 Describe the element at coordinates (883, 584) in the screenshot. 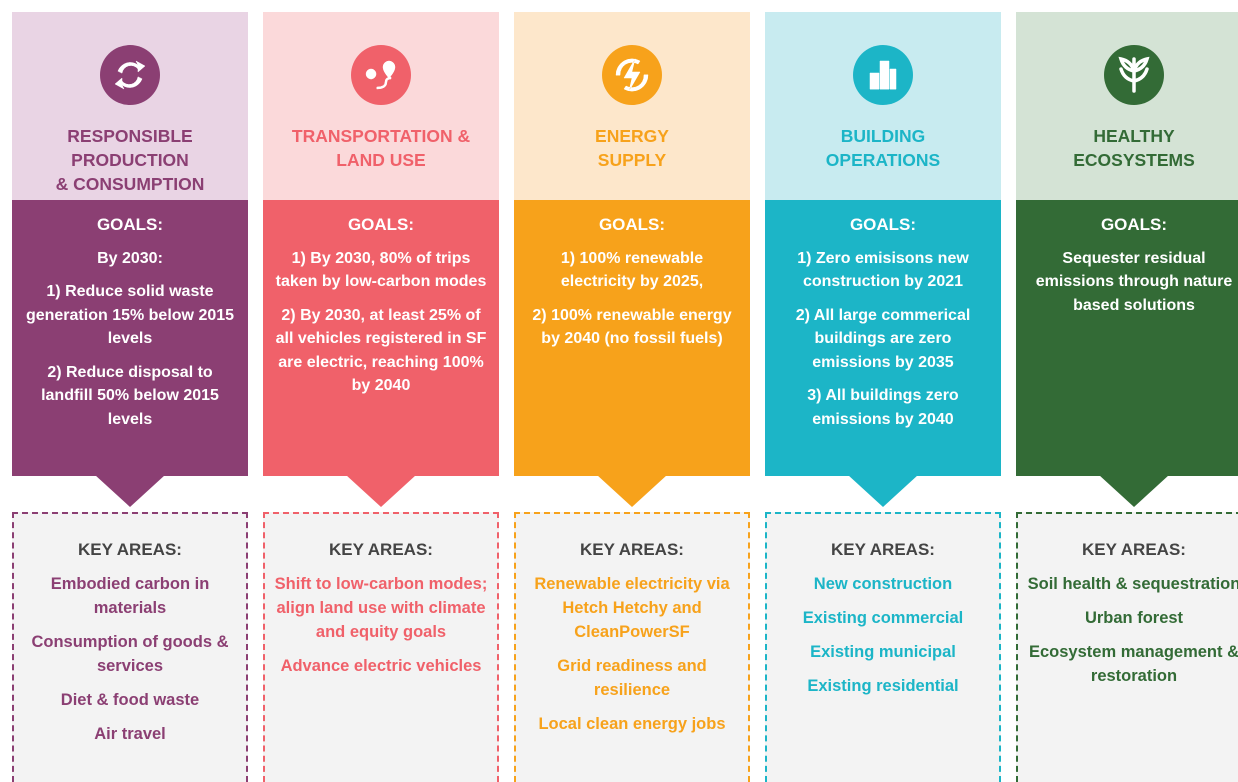

I see `key-area: New construction` at that location.